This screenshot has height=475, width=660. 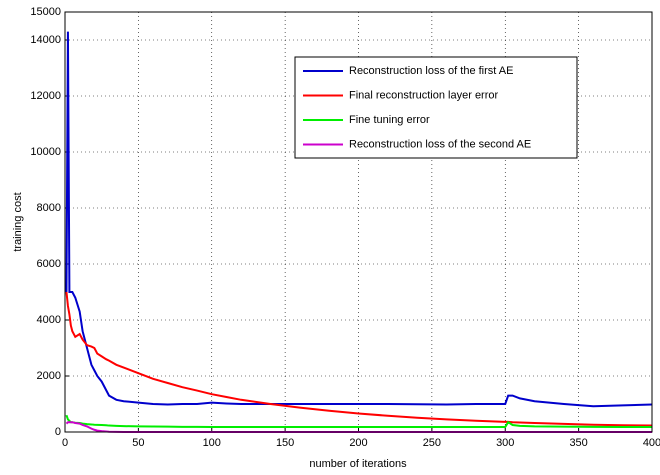 What do you see at coordinates (138, 443) in the screenshot?
I see `x-tick-label: 50` at bounding box center [138, 443].